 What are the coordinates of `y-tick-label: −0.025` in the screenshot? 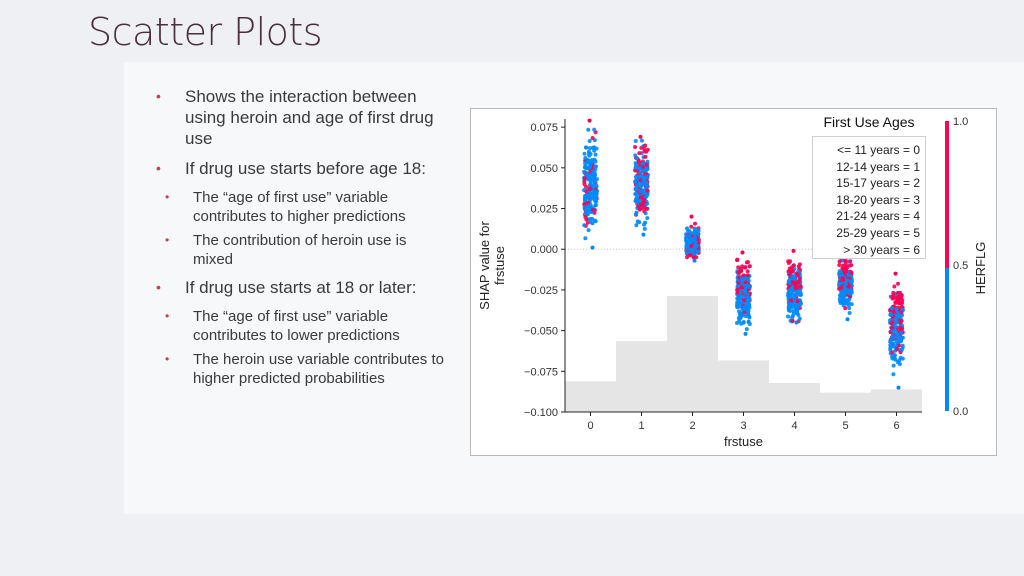 It's located at (541, 291).